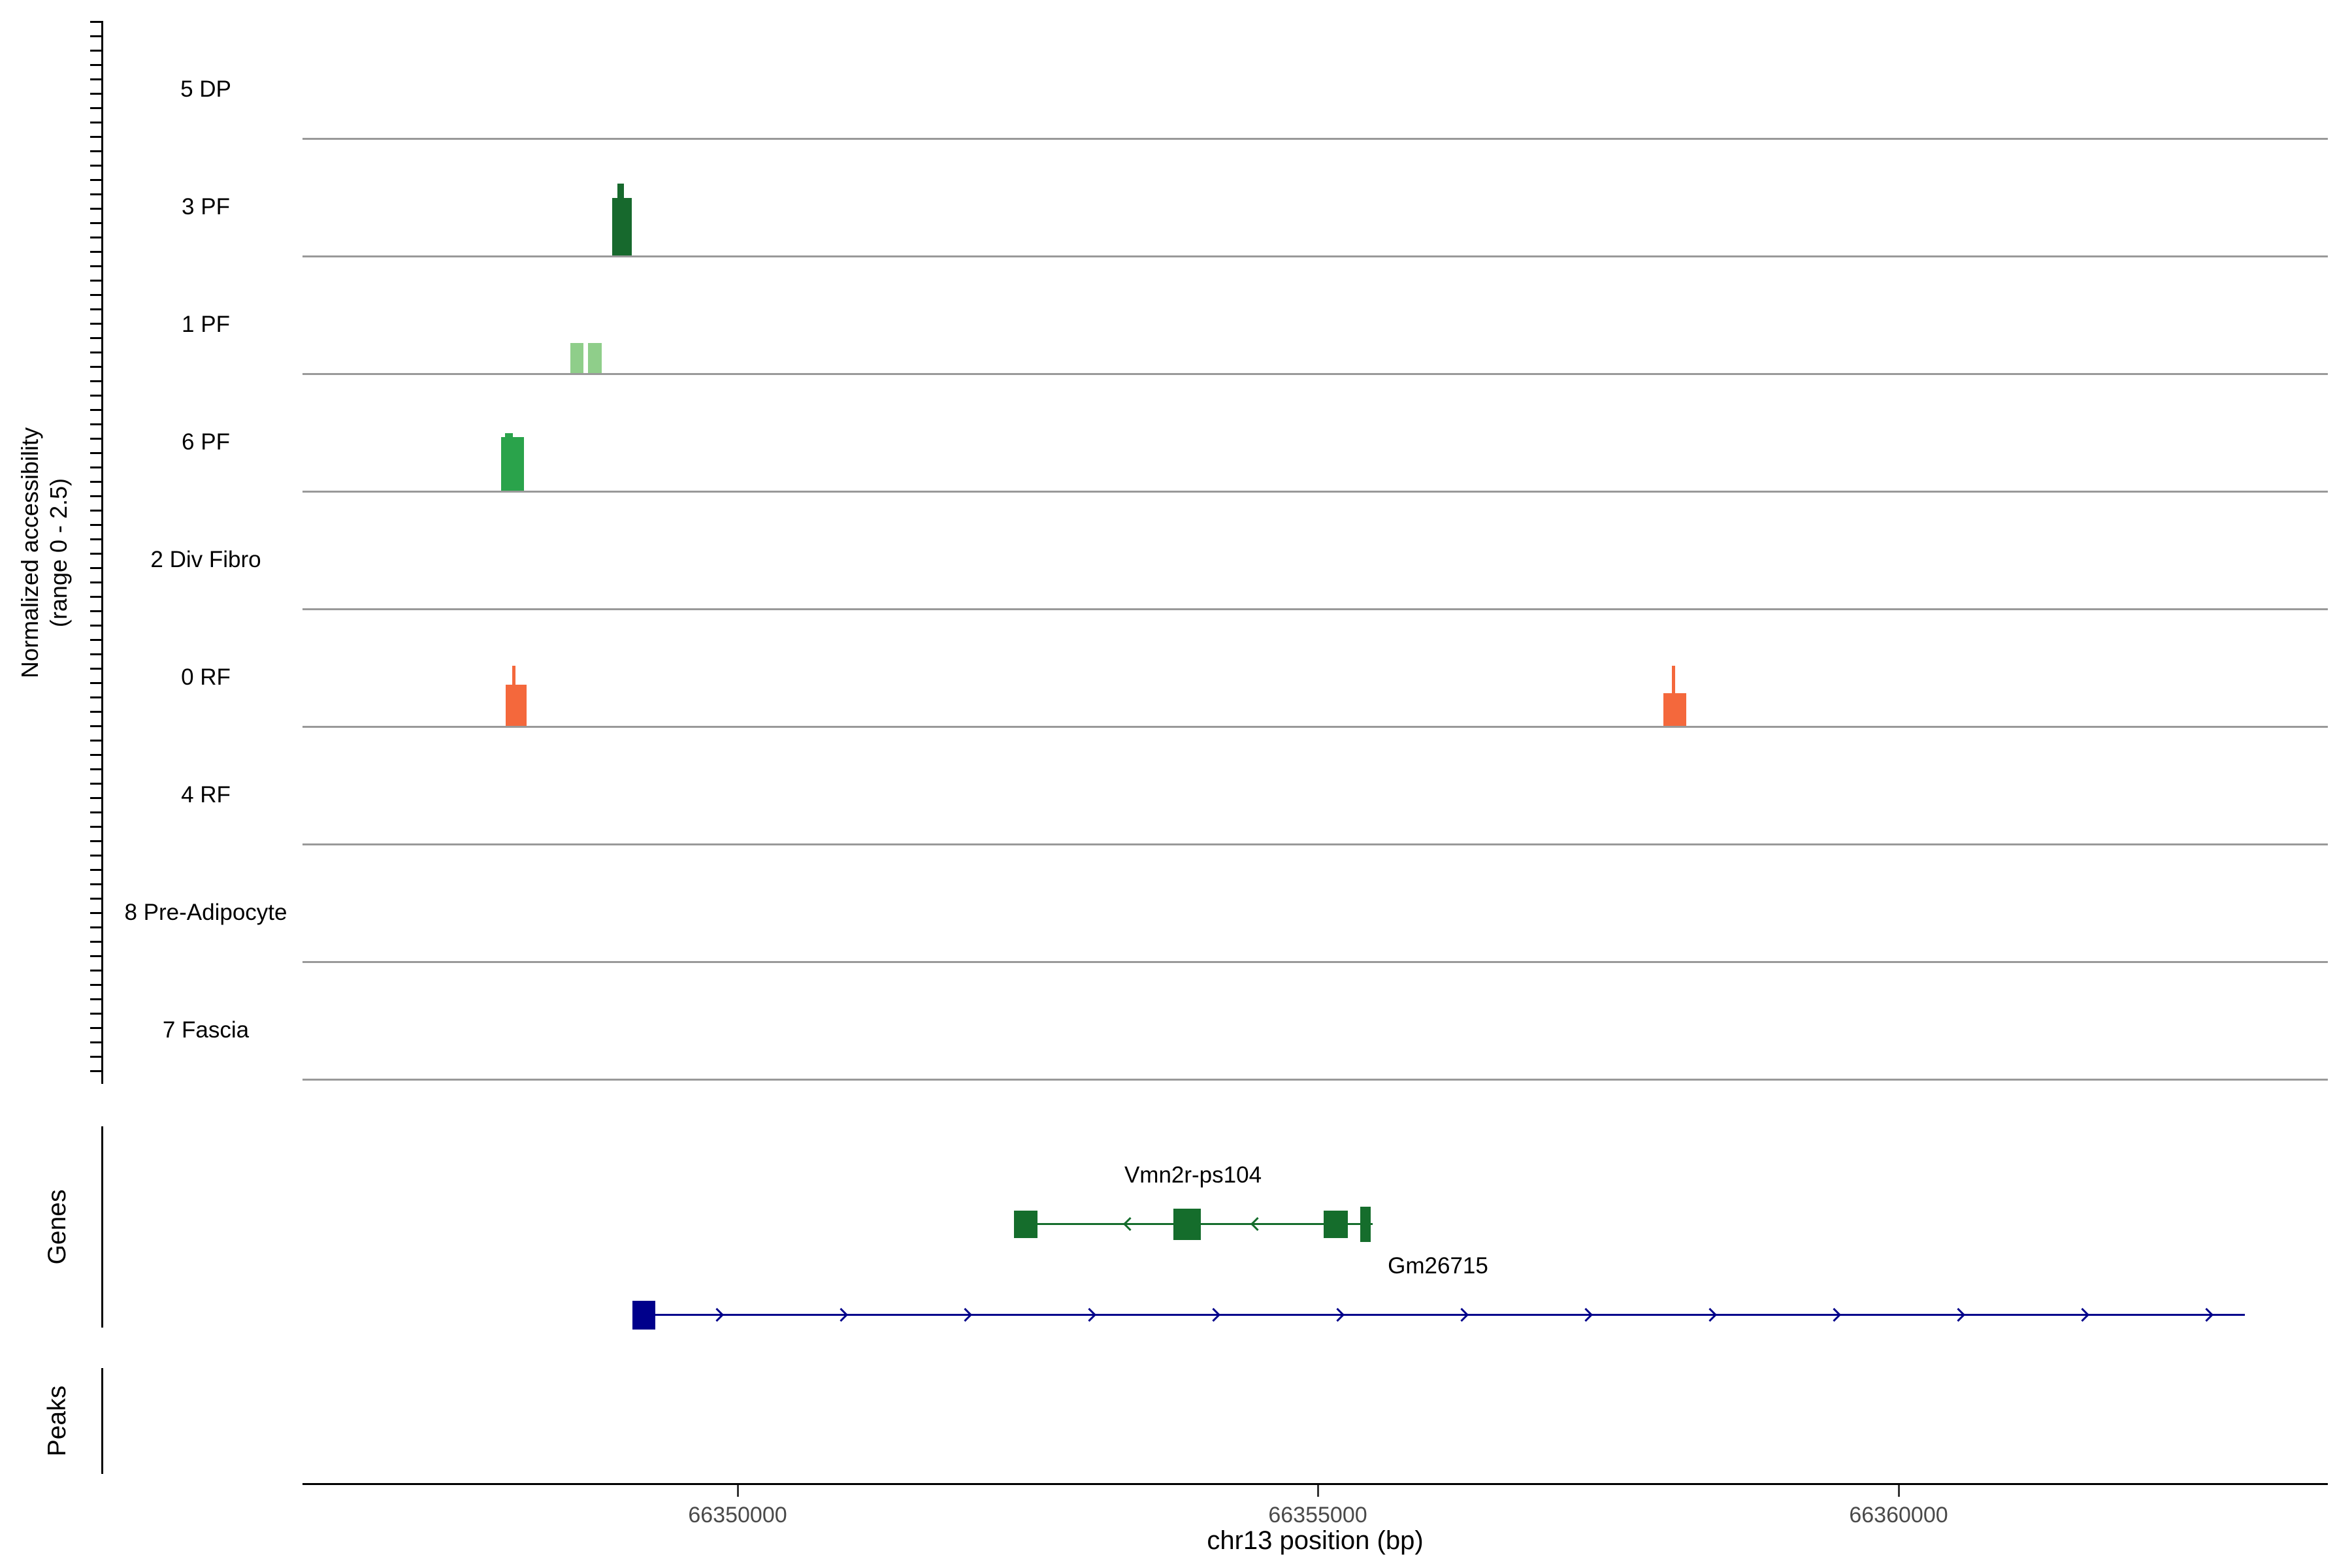 The image size is (2352, 1568). What do you see at coordinates (57, 1421) in the screenshot?
I see `peaks-section-label: Peaks` at bounding box center [57, 1421].